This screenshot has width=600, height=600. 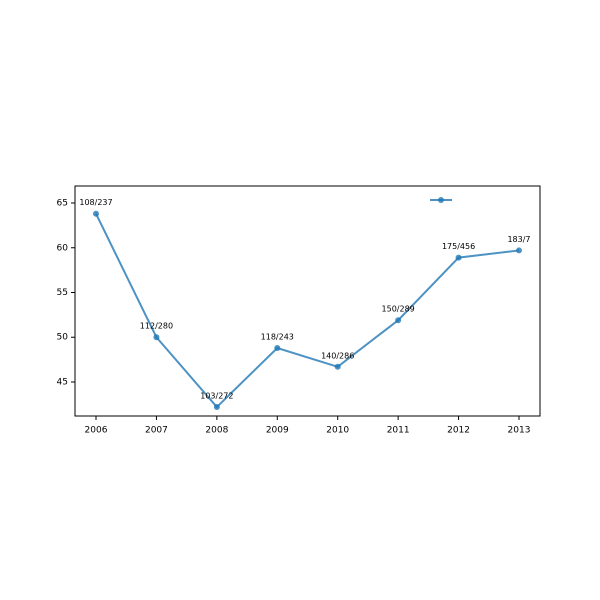 I want to click on x-tick-label: 2011, so click(x=398, y=431).